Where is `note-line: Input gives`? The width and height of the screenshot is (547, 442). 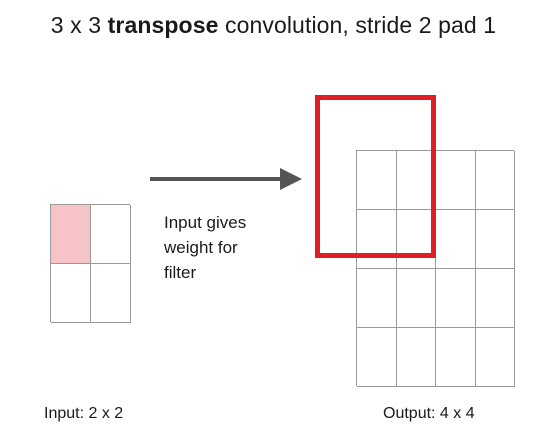 note-line: Input gives is located at coordinates (205, 222).